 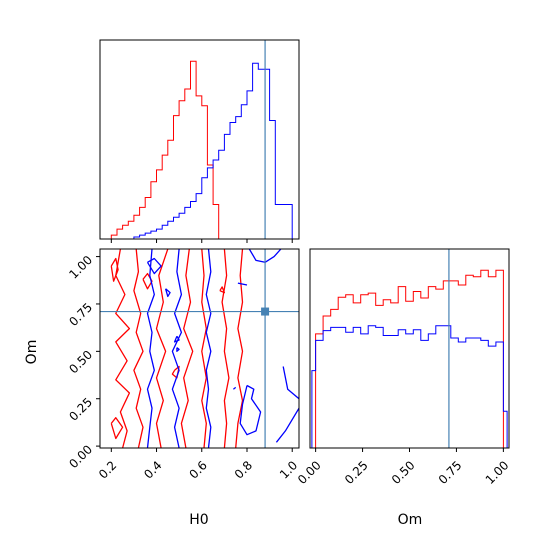 I want to click on joint-ytick-label-1: 0.25, so click(x=80, y=409).